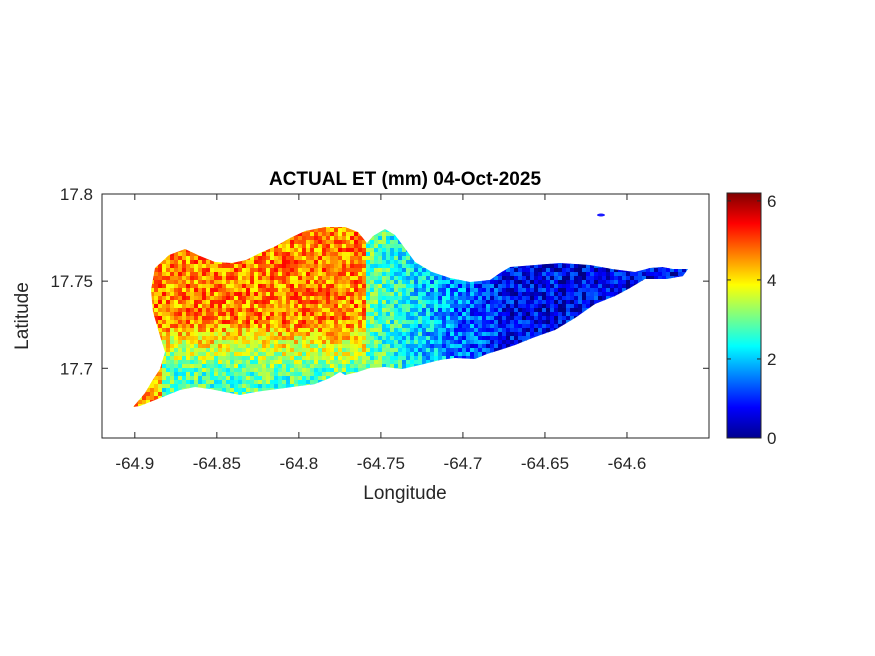 The image size is (875, 656). I want to click on x-tick-label: -64.65, so click(545, 463).